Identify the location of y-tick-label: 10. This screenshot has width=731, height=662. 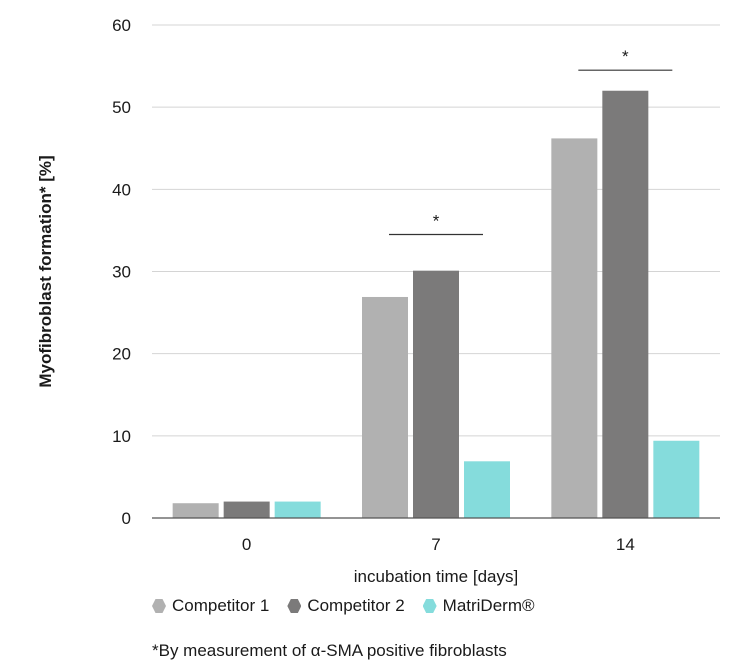
(121, 436).